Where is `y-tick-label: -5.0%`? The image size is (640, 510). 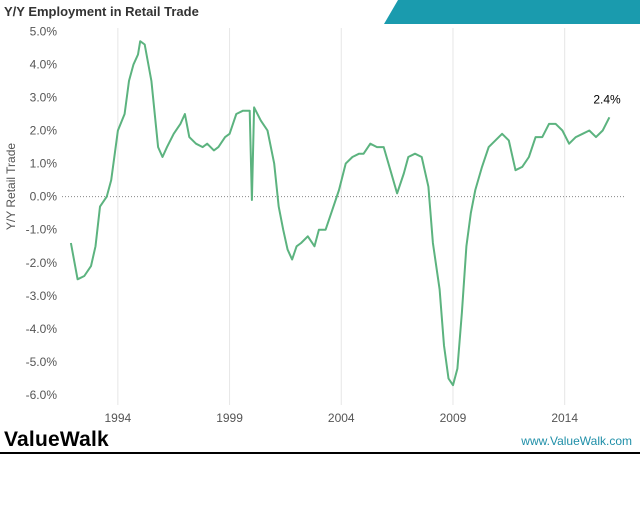
y-tick-label: -5.0% is located at coordinates (42, 362).